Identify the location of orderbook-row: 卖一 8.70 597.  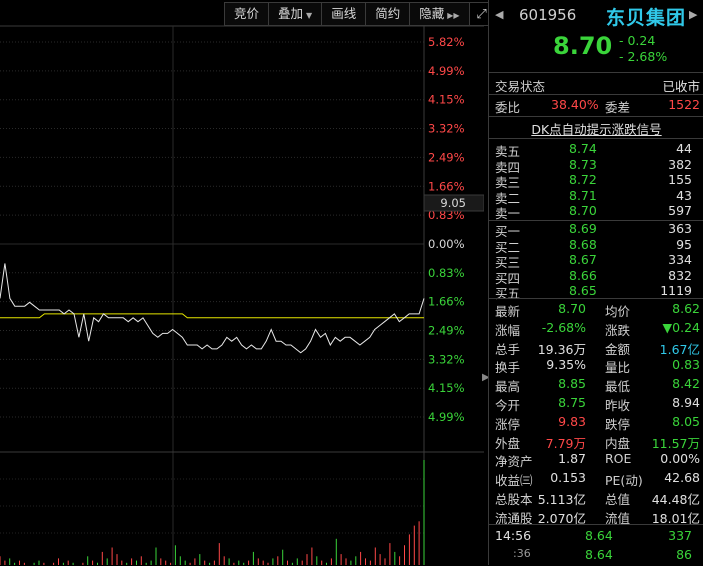
(596, 212).